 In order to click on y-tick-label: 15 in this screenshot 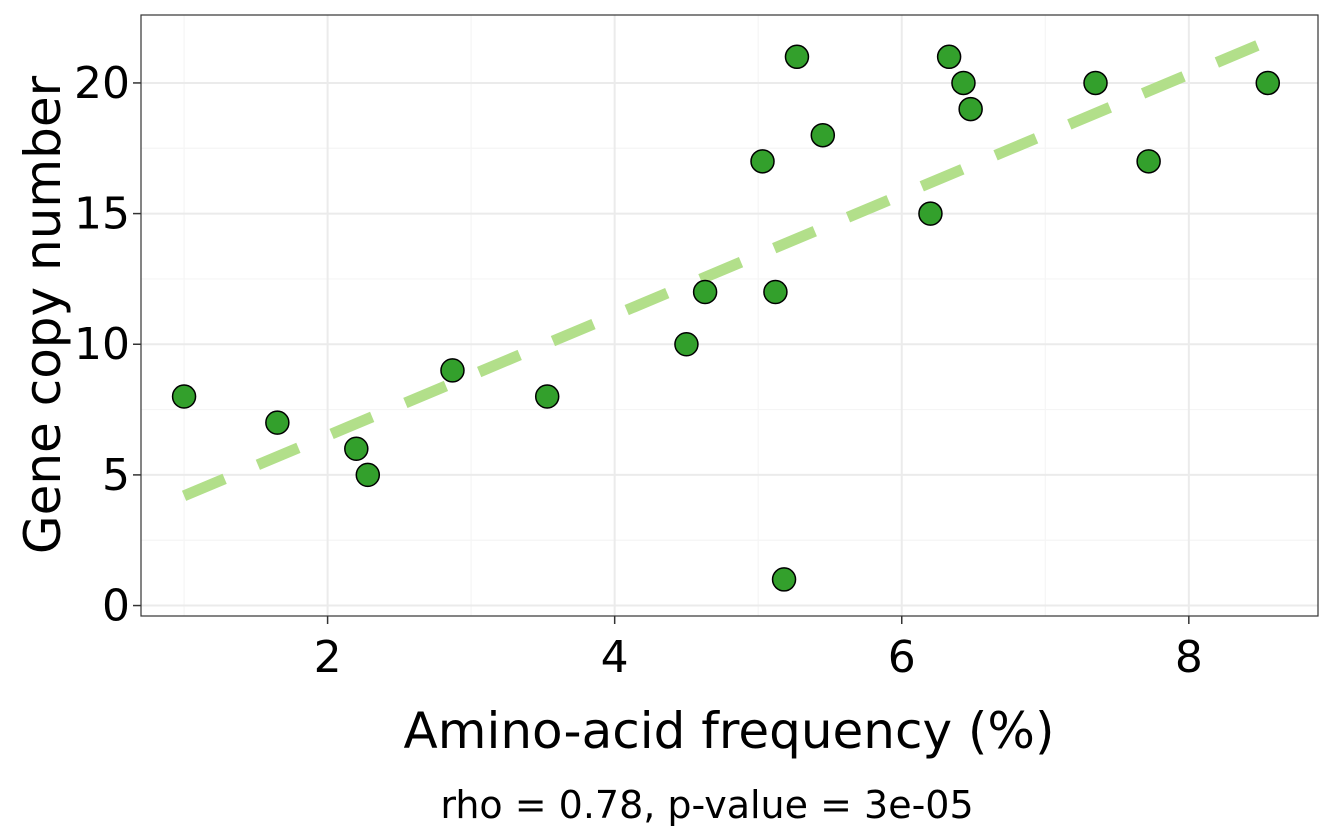, I will do `click(102, 214)`.